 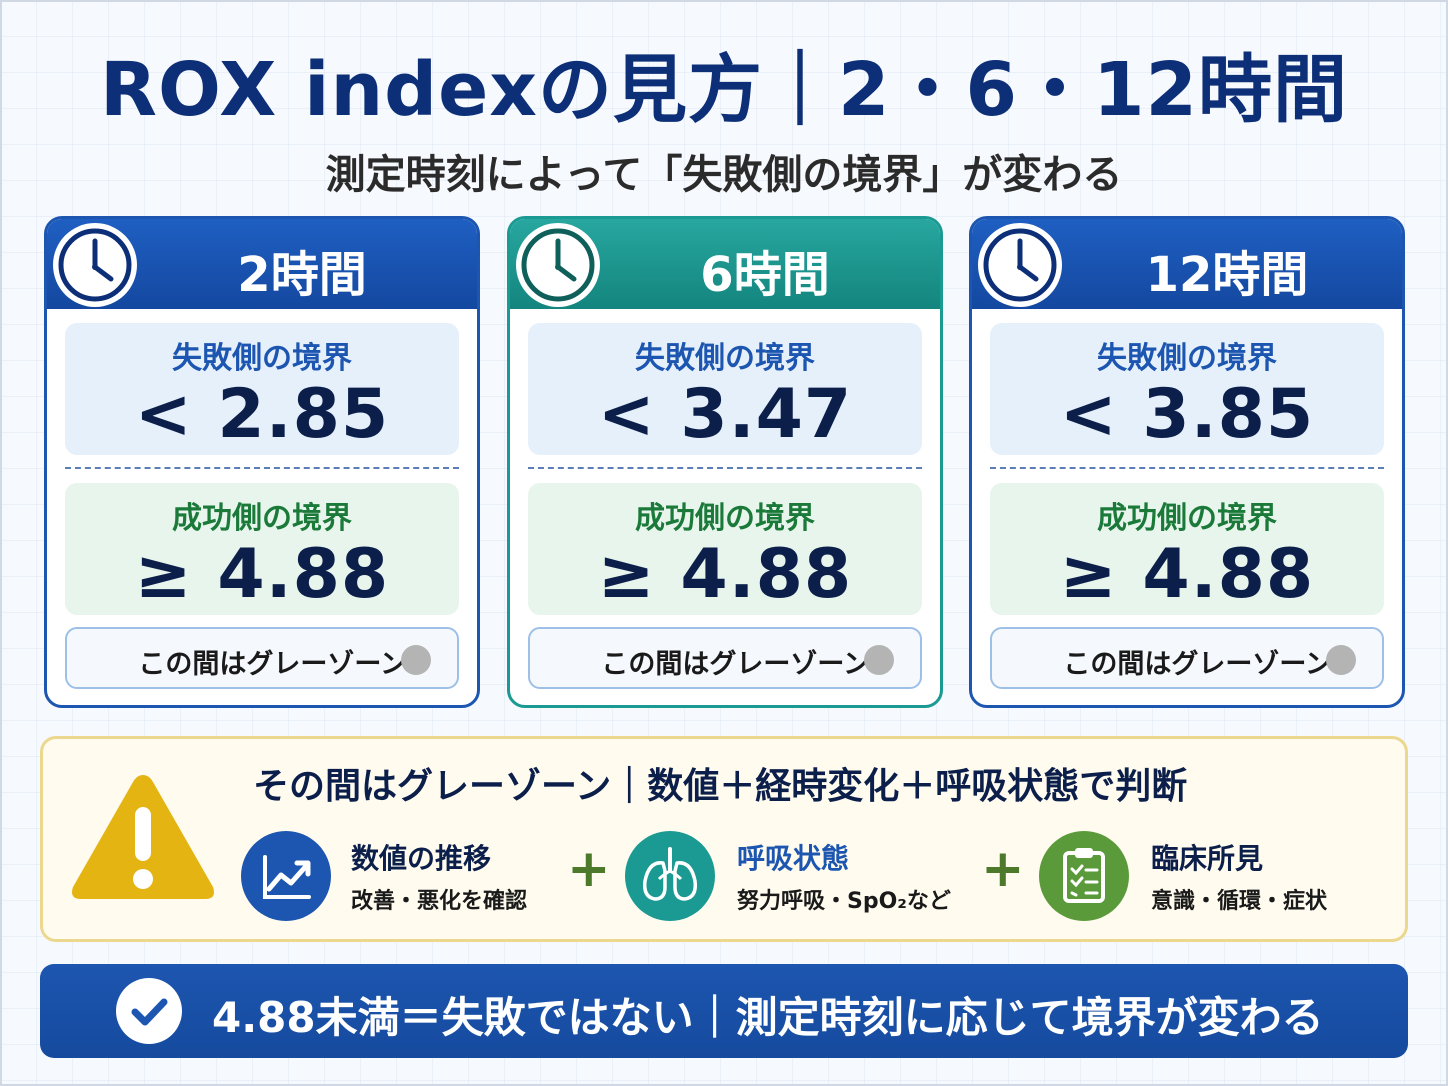 What do you see at coordinates (844, 901) in the screenshot?
I see `factor-subtitle: 努力呼吸・SpO₂など` at bounding box center [844, 901].